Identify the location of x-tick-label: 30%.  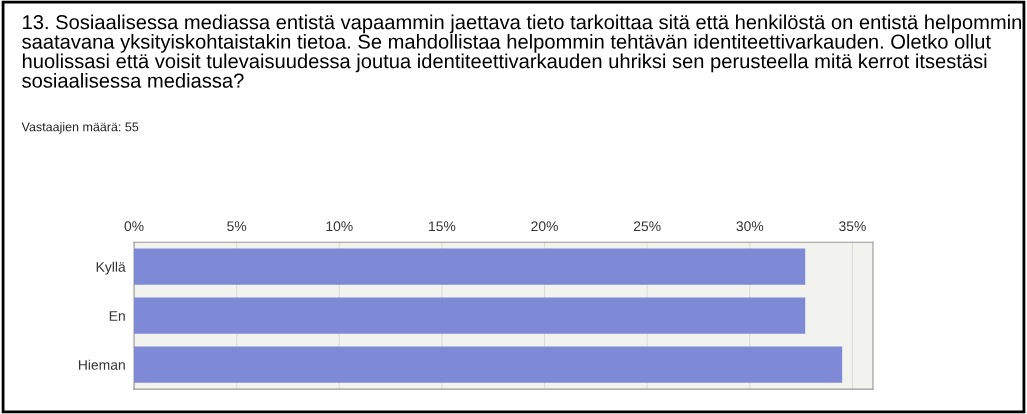
(750, 226).